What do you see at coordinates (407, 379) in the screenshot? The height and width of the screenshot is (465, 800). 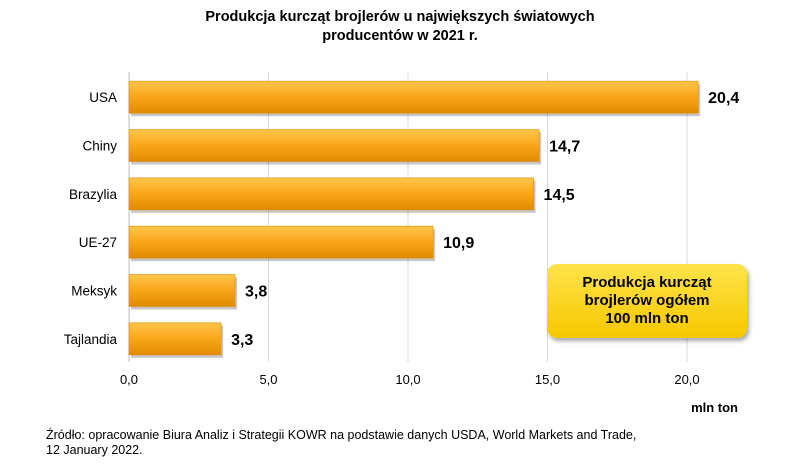 I see `x-tick-label: 10,0` at bounding box center [407, 379].